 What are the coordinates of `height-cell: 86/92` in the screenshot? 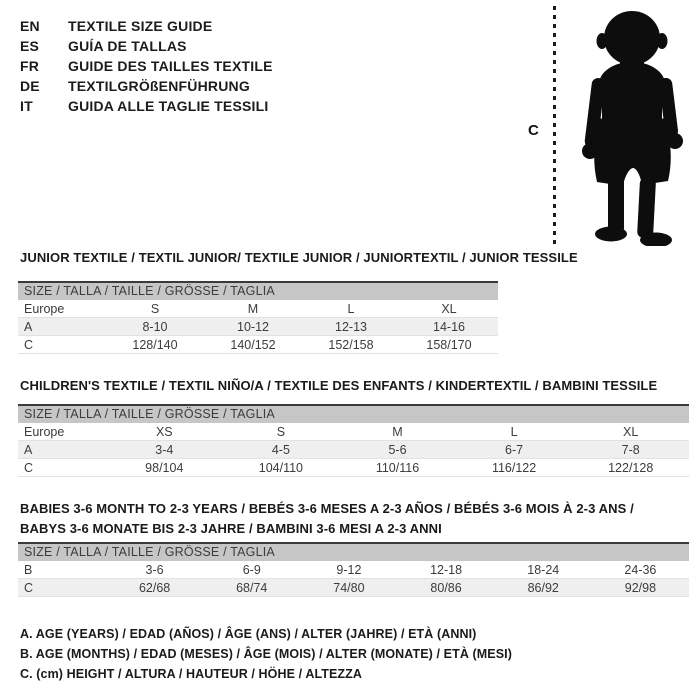 It's located at (543, 587).